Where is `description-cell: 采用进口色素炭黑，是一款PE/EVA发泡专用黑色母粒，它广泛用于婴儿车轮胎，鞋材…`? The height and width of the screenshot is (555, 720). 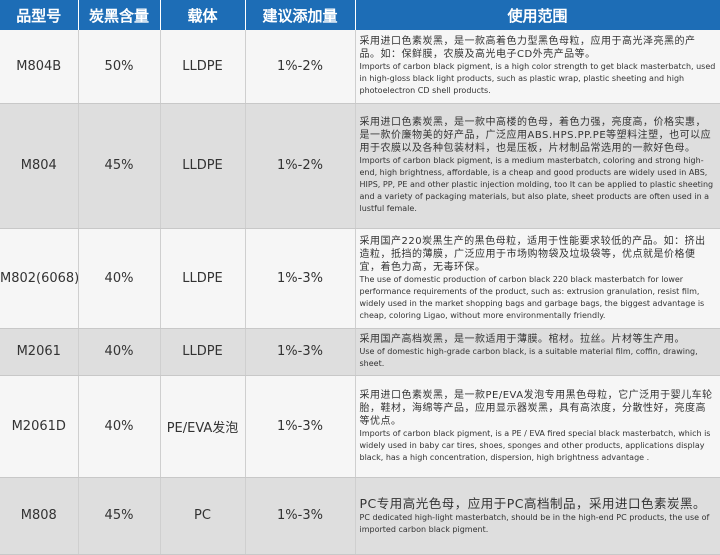
description-cell: 采用进口色素炭黑，是一款PE/EVA发泡专用黑色母粒，它广泛用于婴儿车轮胎，鞋材… is located at coordinates (537, 426).